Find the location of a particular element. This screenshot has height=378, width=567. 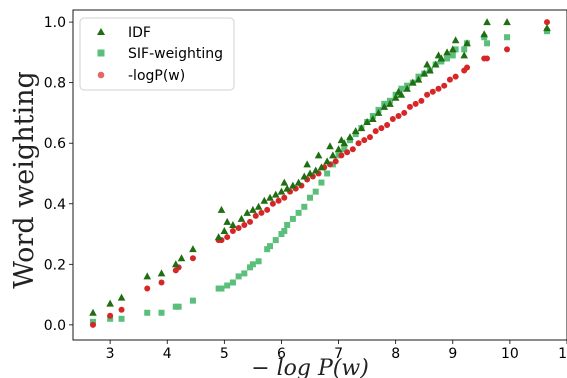

x-tick-label: 6 is located at coordinates (281, 354).